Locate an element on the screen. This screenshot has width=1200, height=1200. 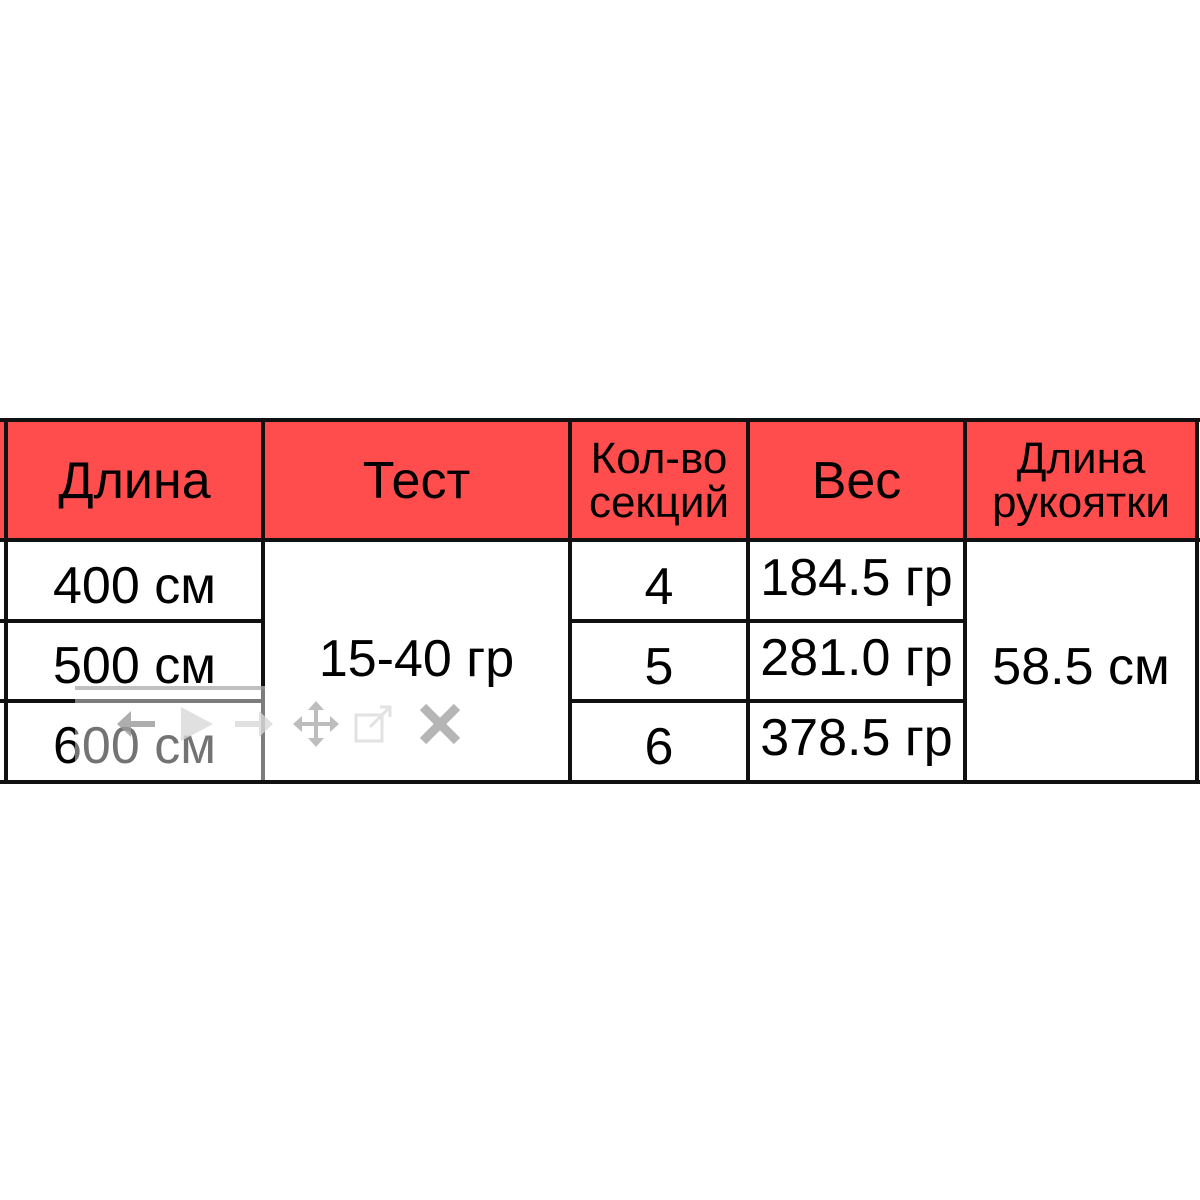
arrow-left-icon is located at coordinates (136, 724).